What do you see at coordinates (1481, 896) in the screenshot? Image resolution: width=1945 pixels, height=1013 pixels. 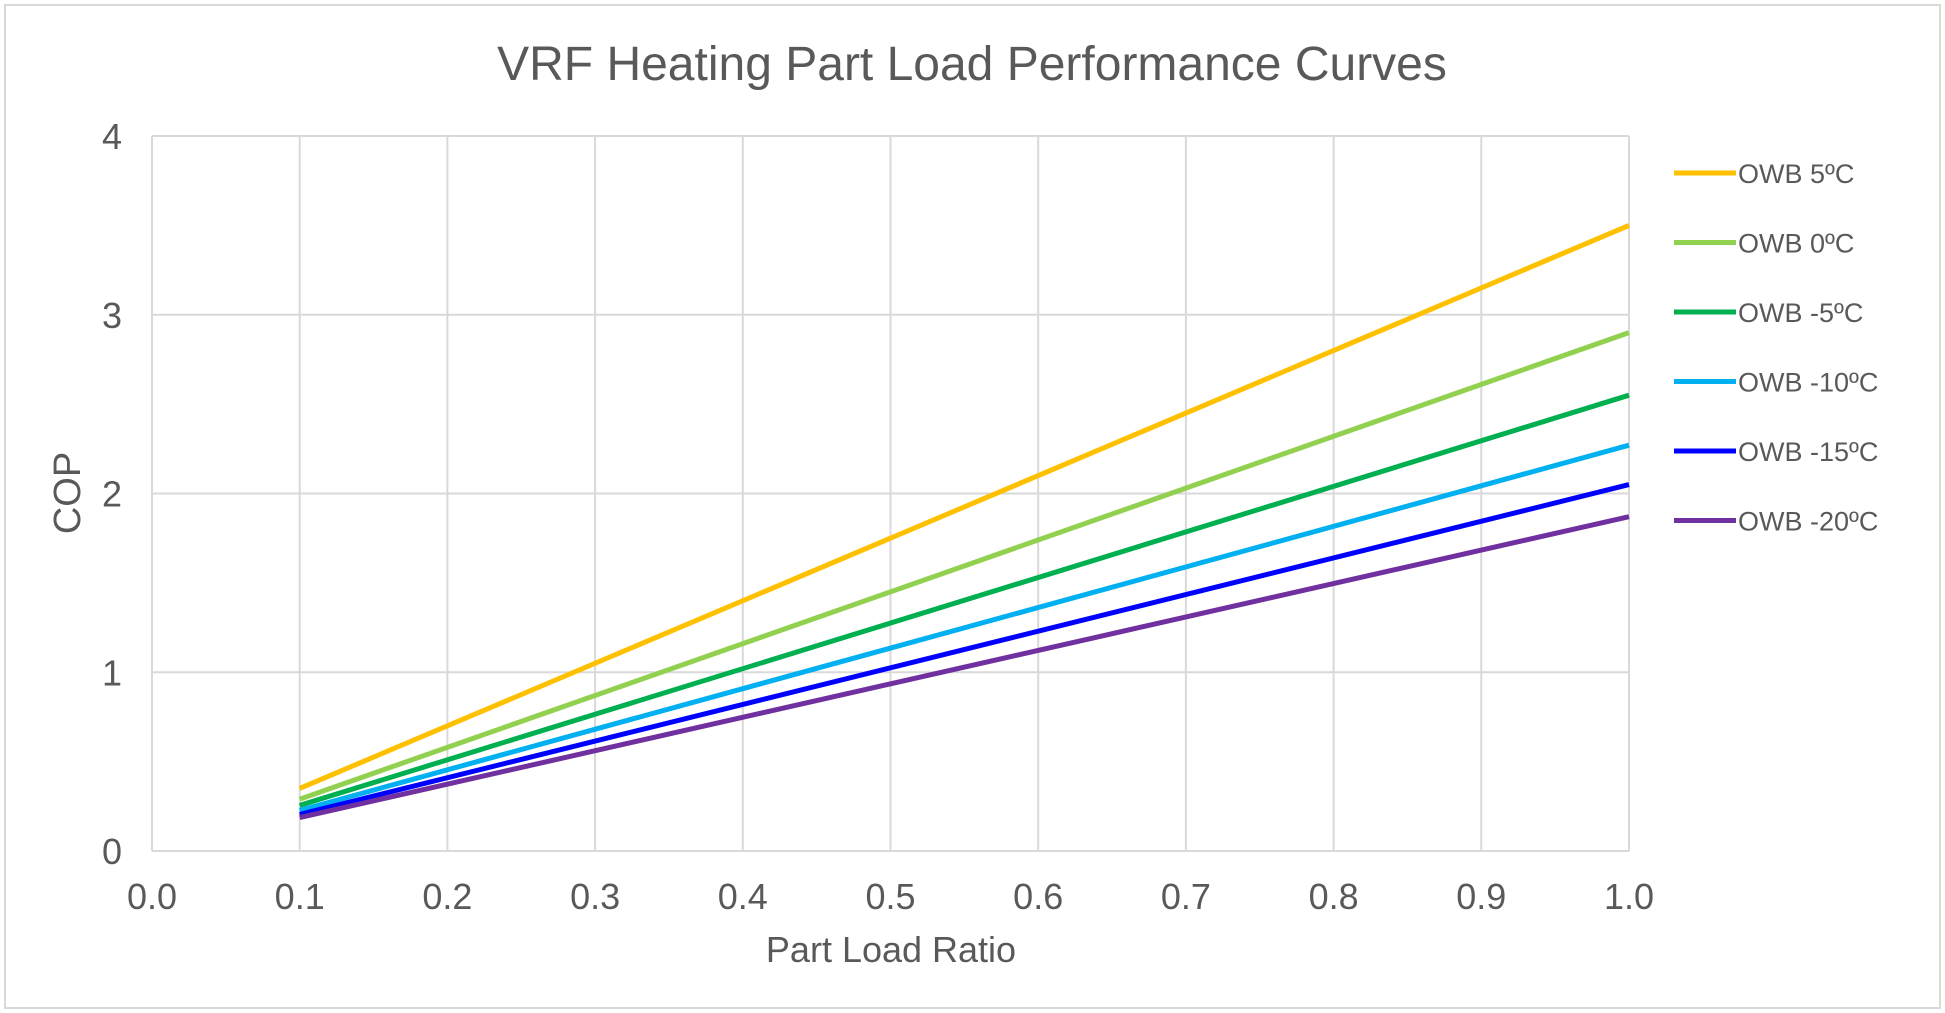 I see `x-tick-label: 0.9` at bounding box center [1481, 896].